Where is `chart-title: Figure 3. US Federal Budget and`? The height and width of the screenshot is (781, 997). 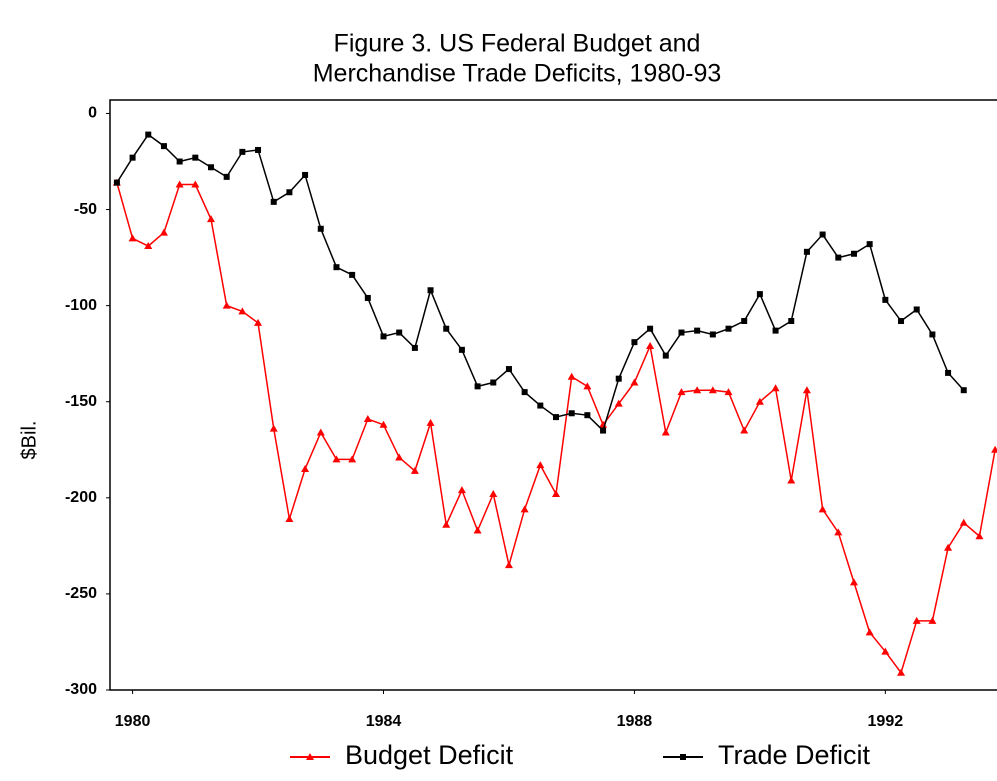 chart-title: Figure 3. US Federal Budget and is located at coordinates (517, 44).